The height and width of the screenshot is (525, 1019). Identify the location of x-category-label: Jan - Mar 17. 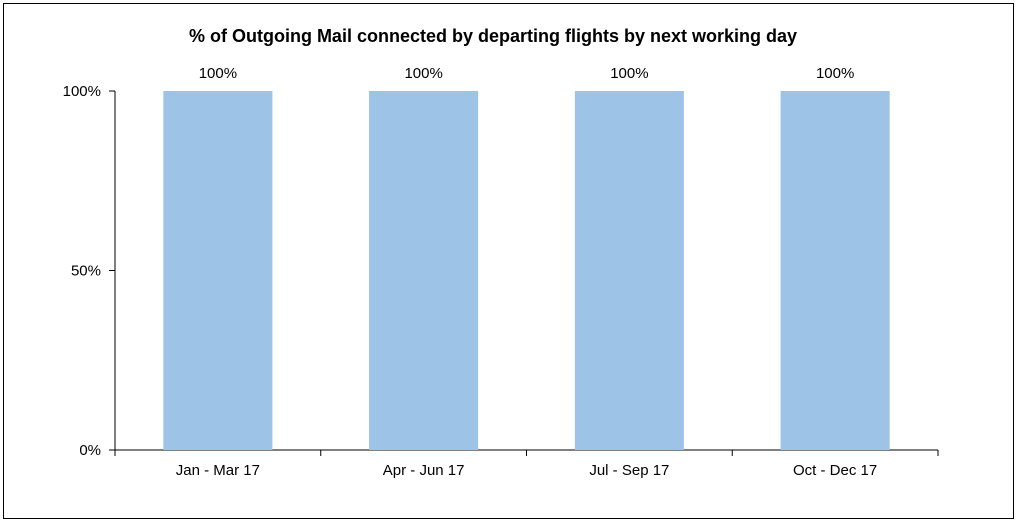
(218, 470).